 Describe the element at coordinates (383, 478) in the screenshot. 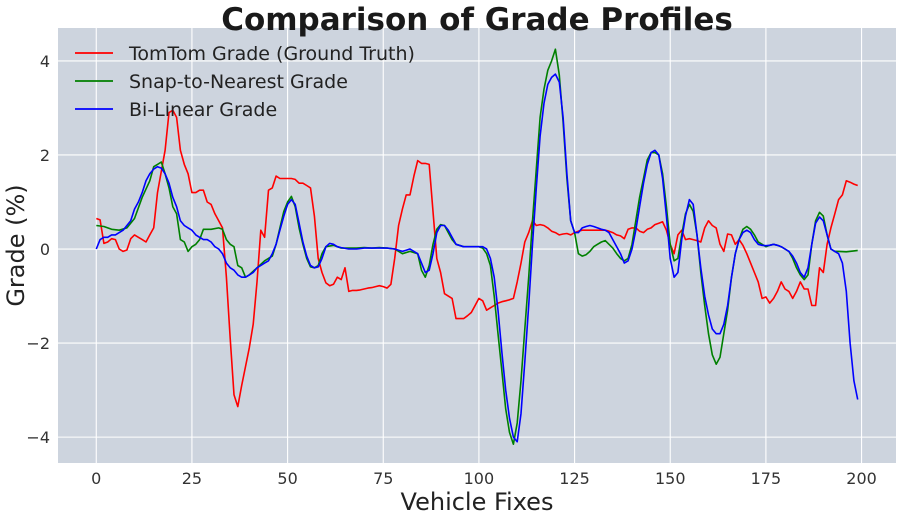

I see `x-tick-label: 75` at that location.